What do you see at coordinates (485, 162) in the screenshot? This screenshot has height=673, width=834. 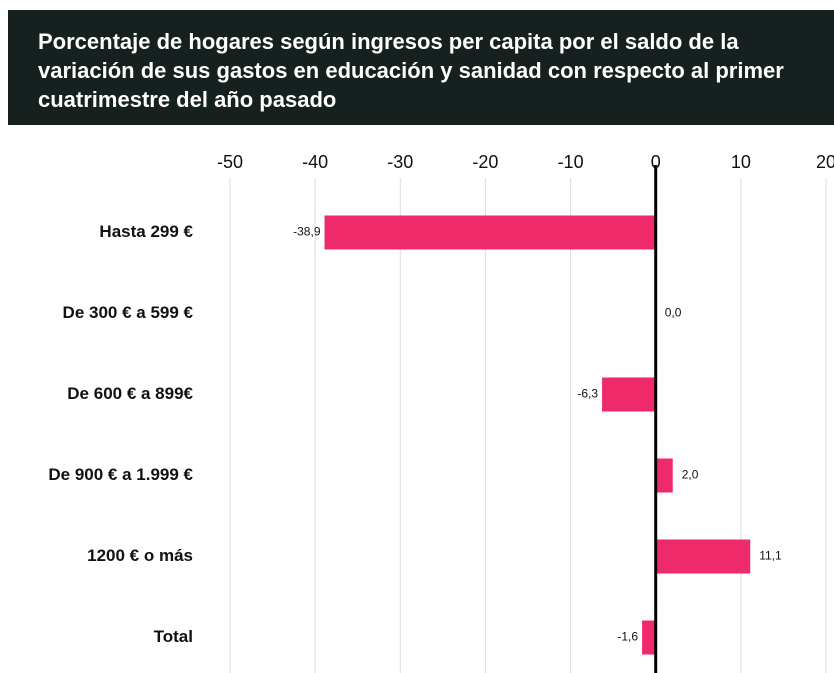 I see `x-tick-label: -20` at bounding box center [485, 162].